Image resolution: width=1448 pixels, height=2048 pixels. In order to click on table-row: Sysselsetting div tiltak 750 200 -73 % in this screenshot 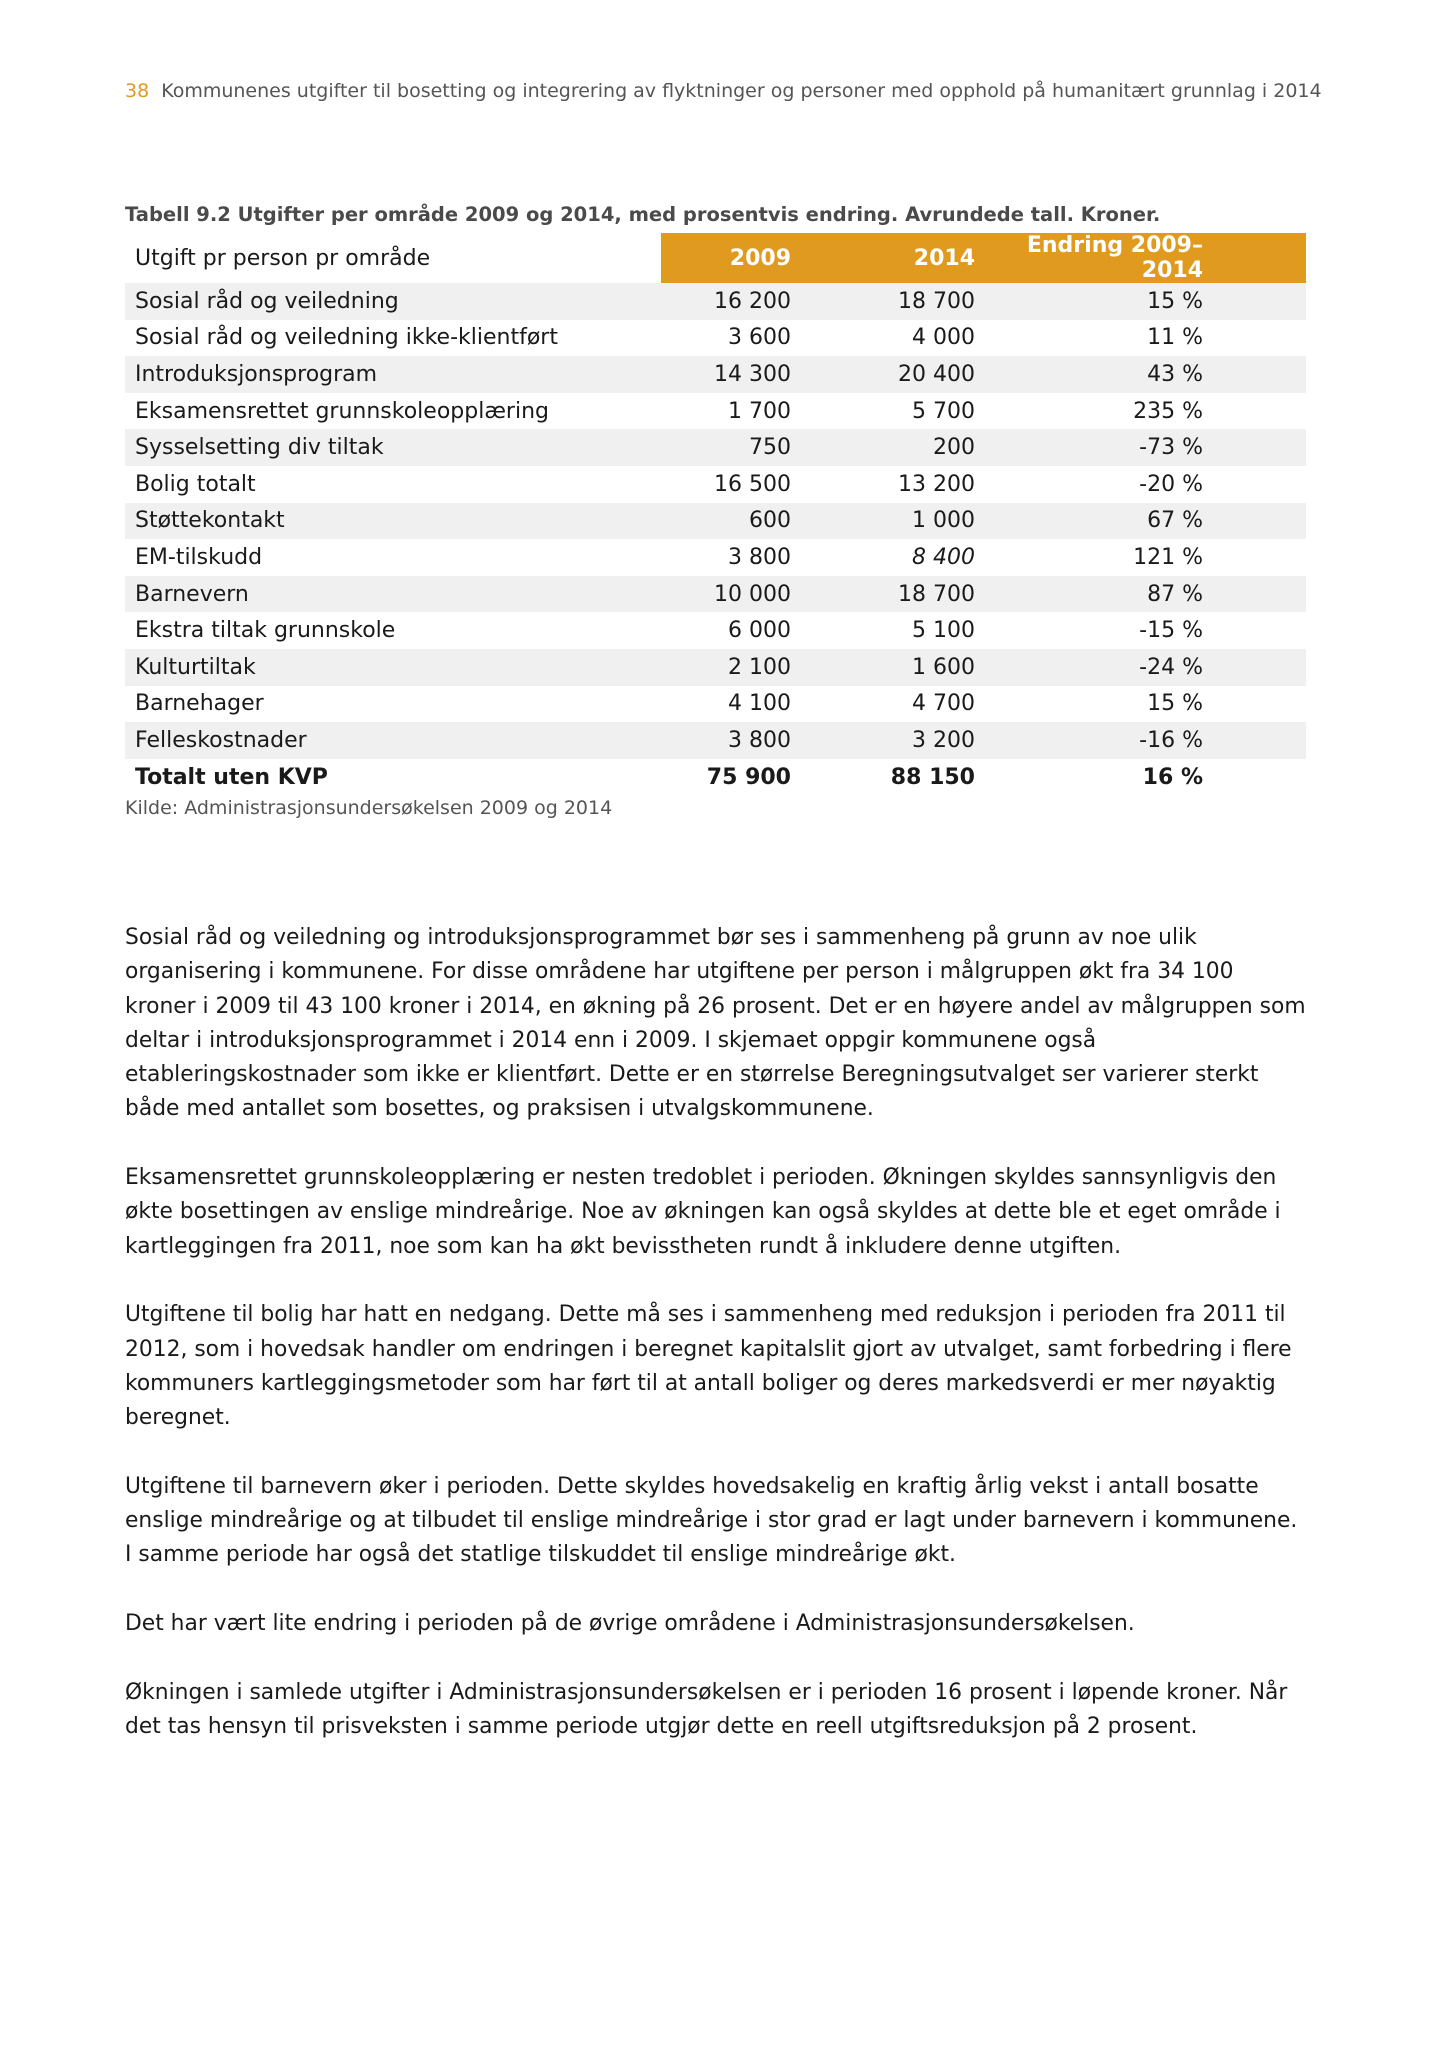, I will do `click(715, 447)`.